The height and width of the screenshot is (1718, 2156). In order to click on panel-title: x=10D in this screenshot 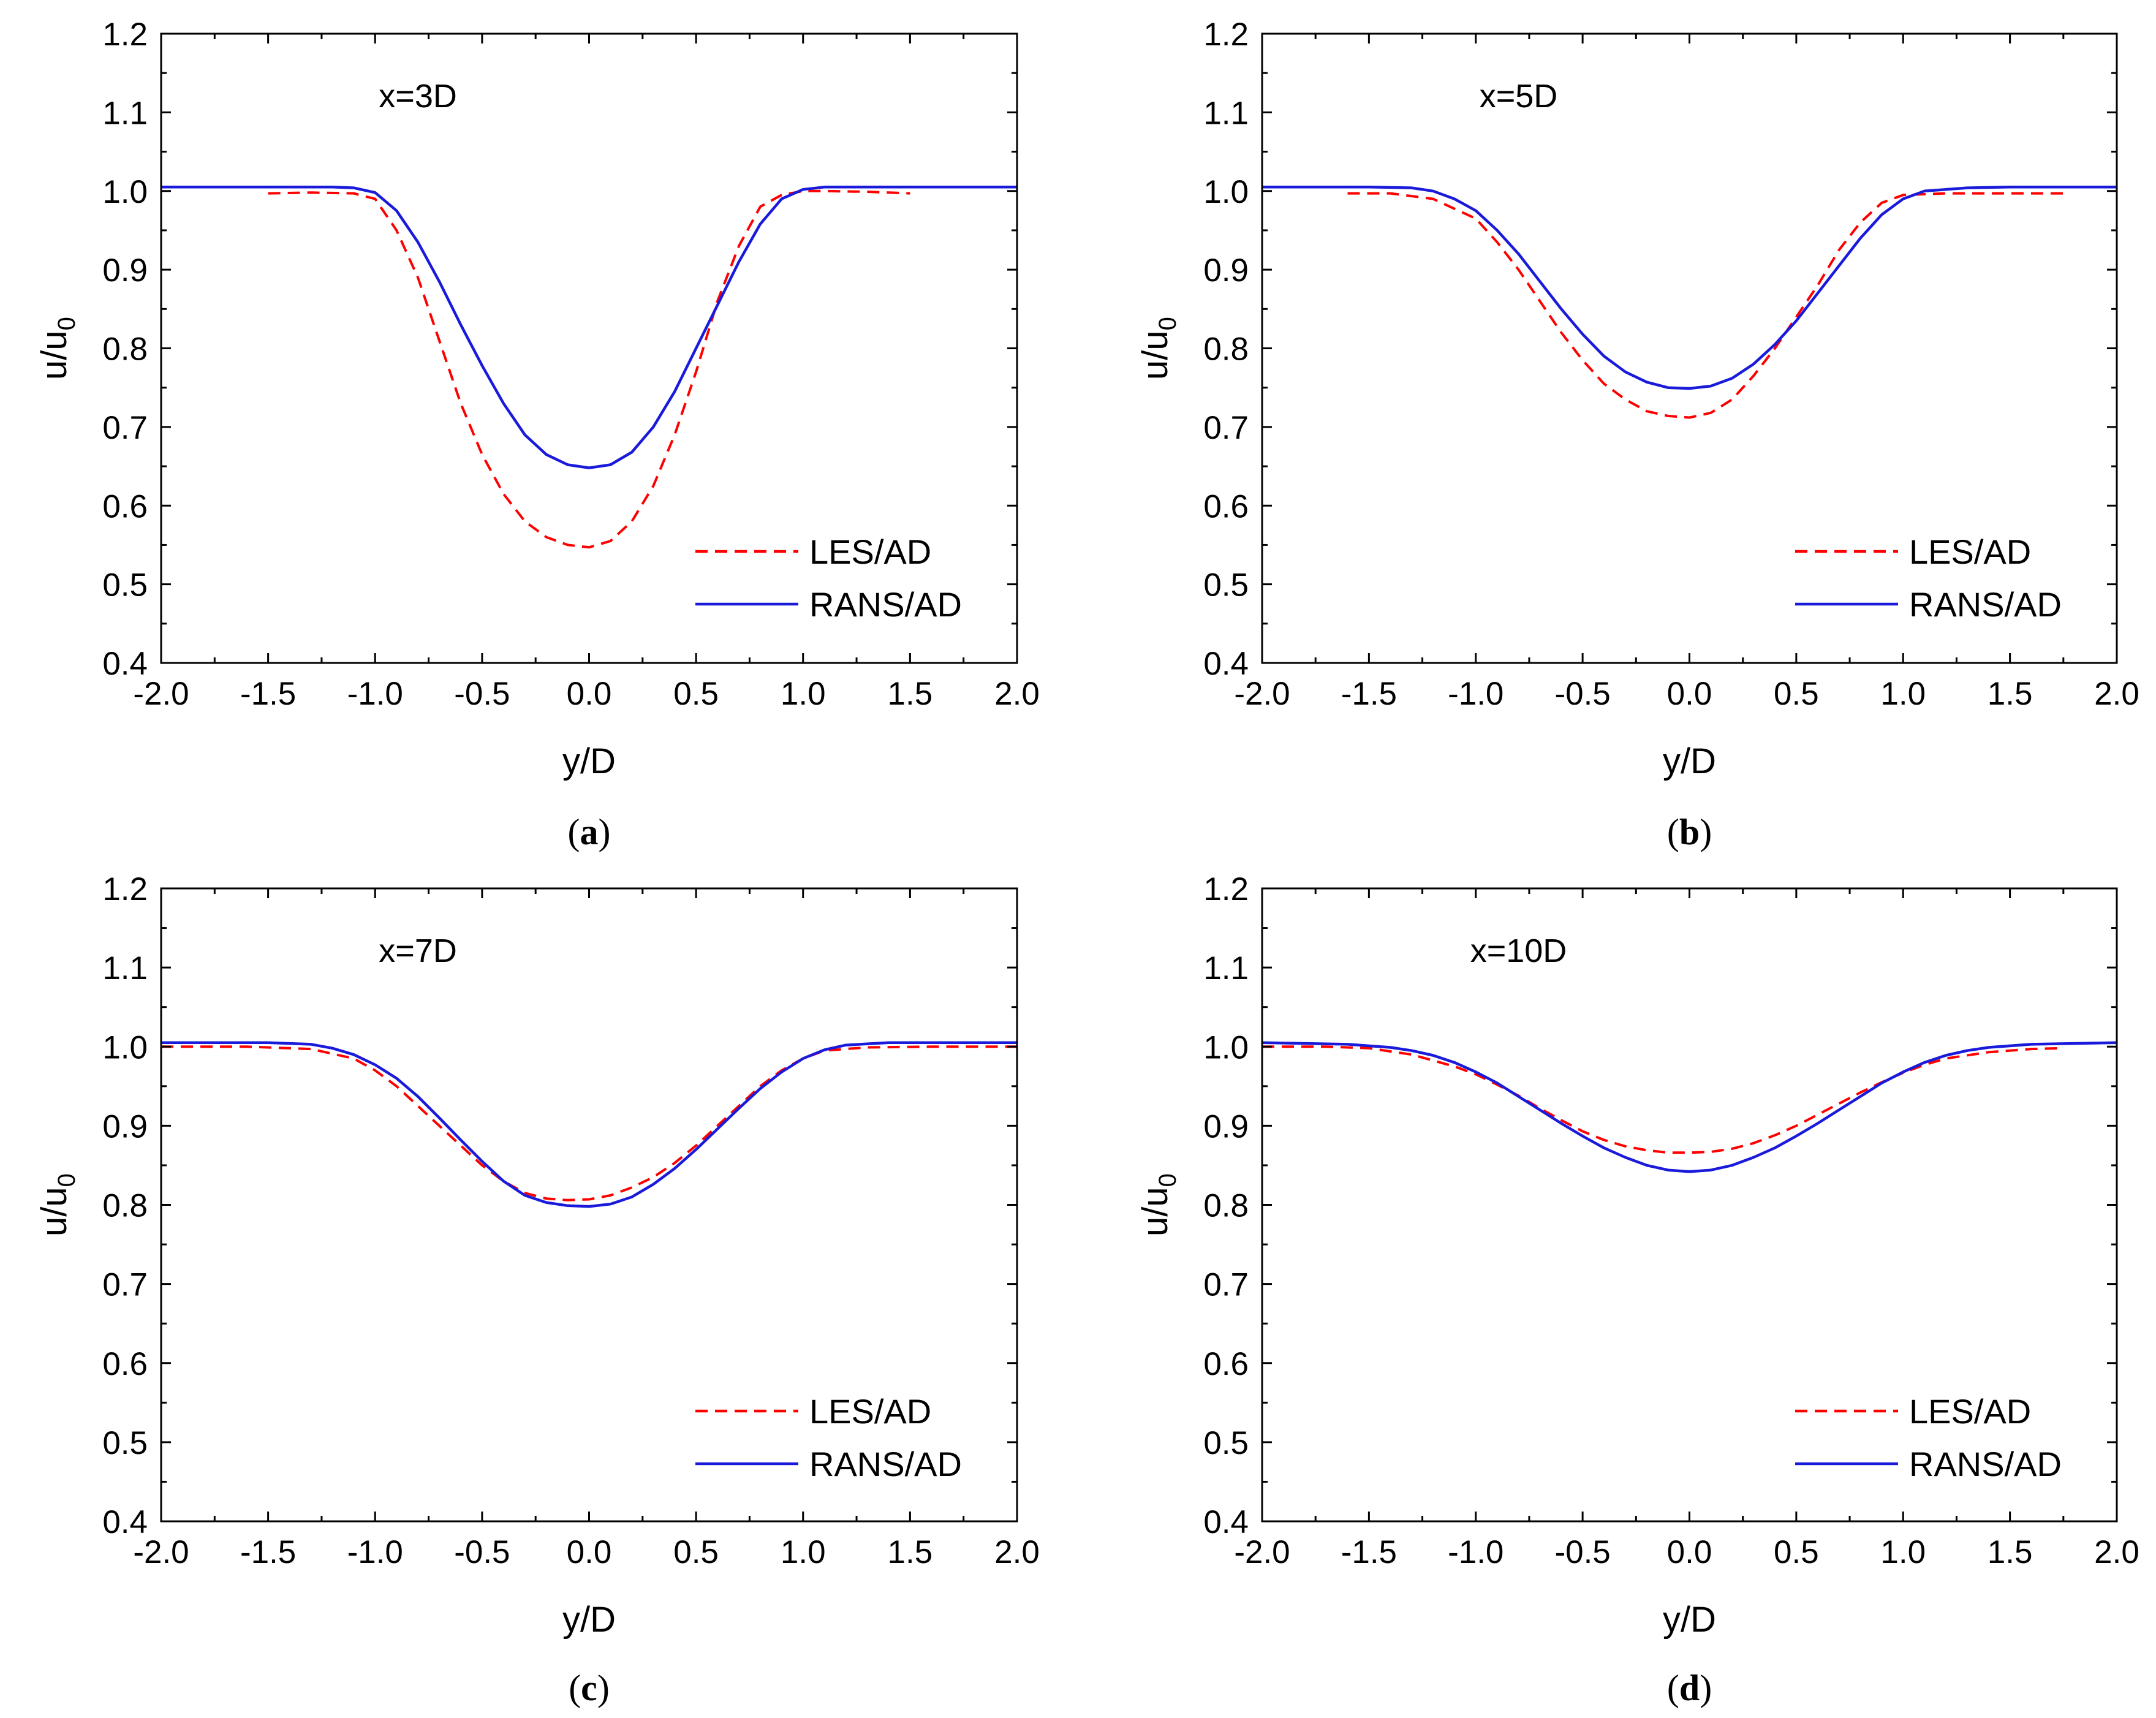, I will do `click(1518, 951)`.